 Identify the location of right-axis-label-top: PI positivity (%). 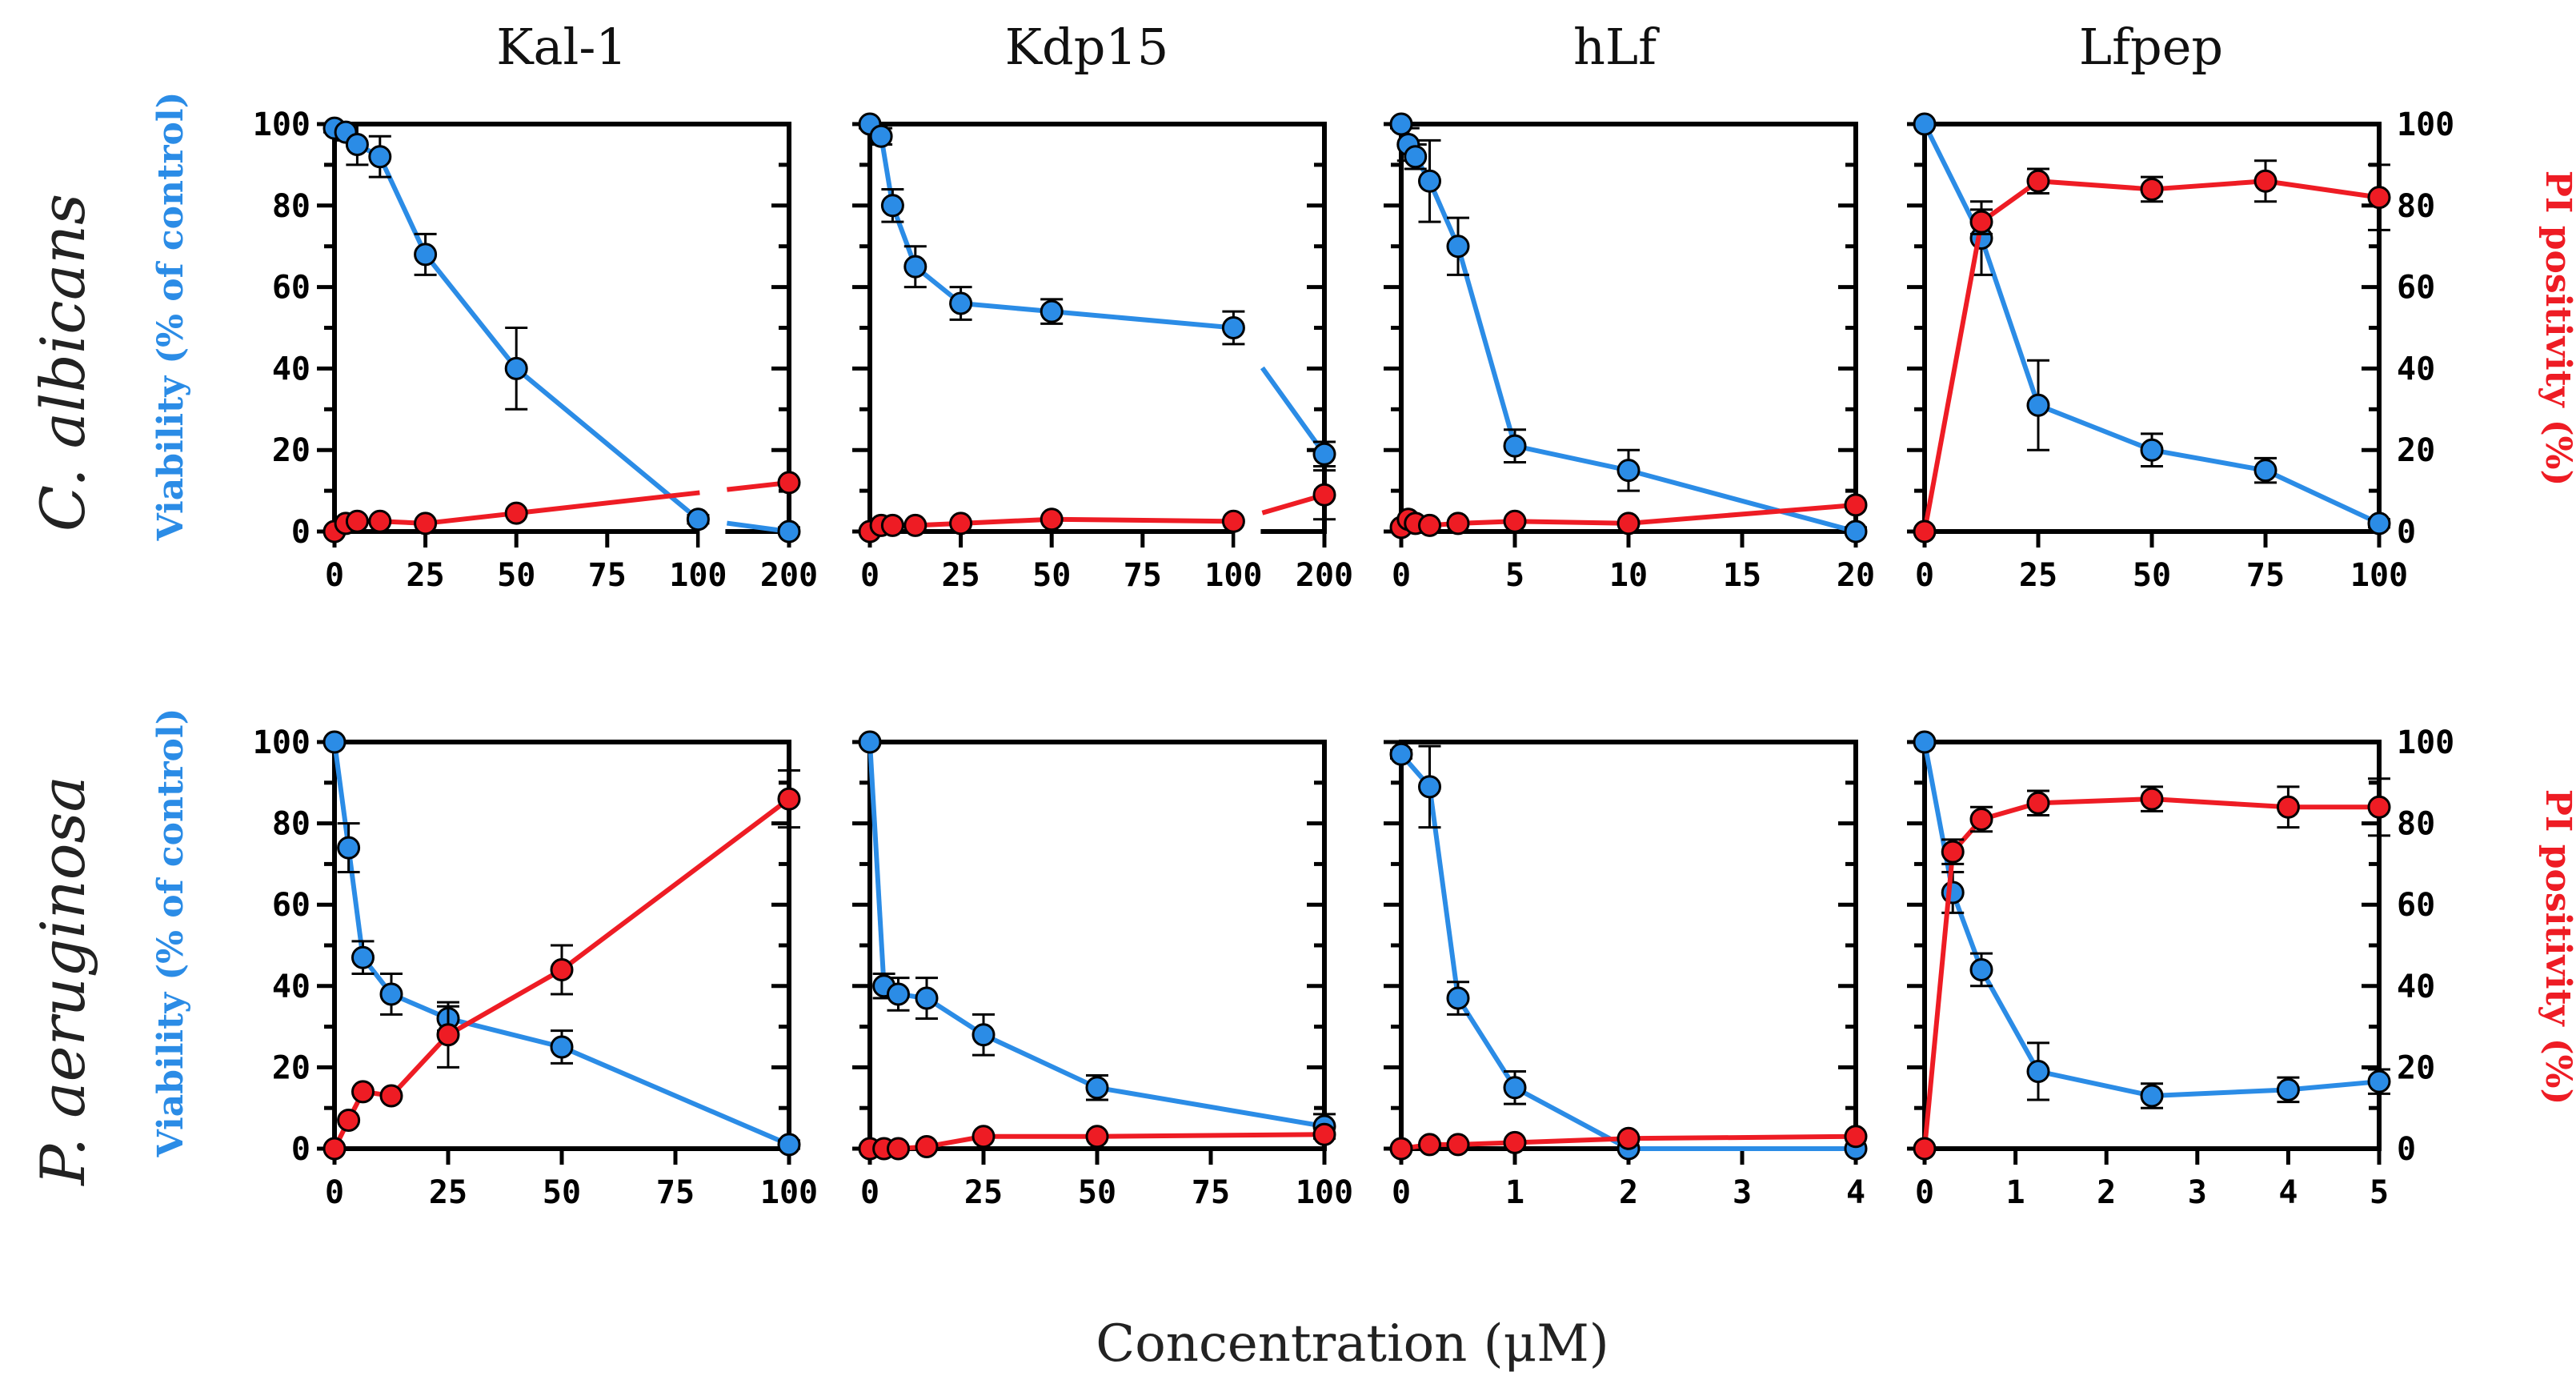
(2557, 328).